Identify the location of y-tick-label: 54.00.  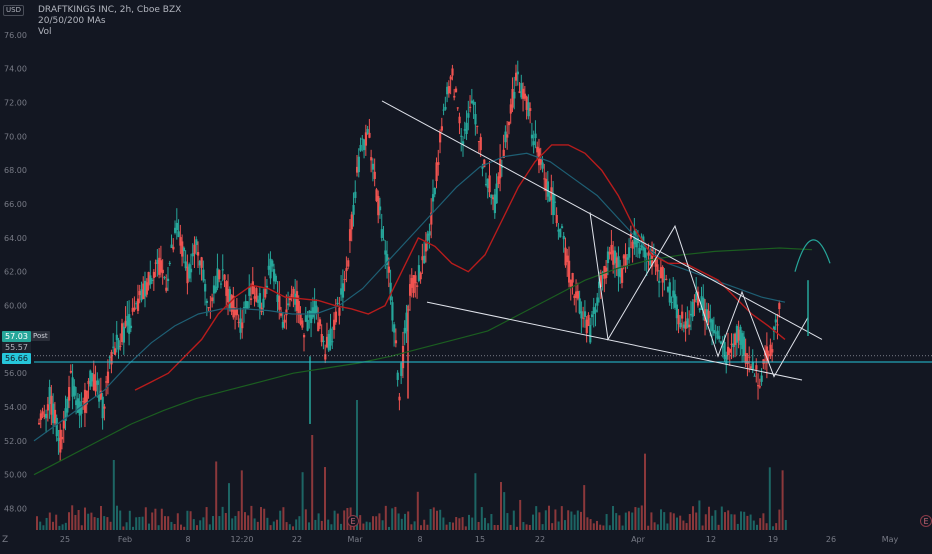
(15, 407).